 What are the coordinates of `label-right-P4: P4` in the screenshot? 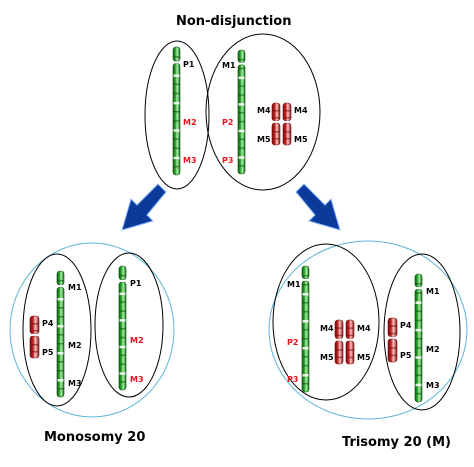 It's located at (406, 325).